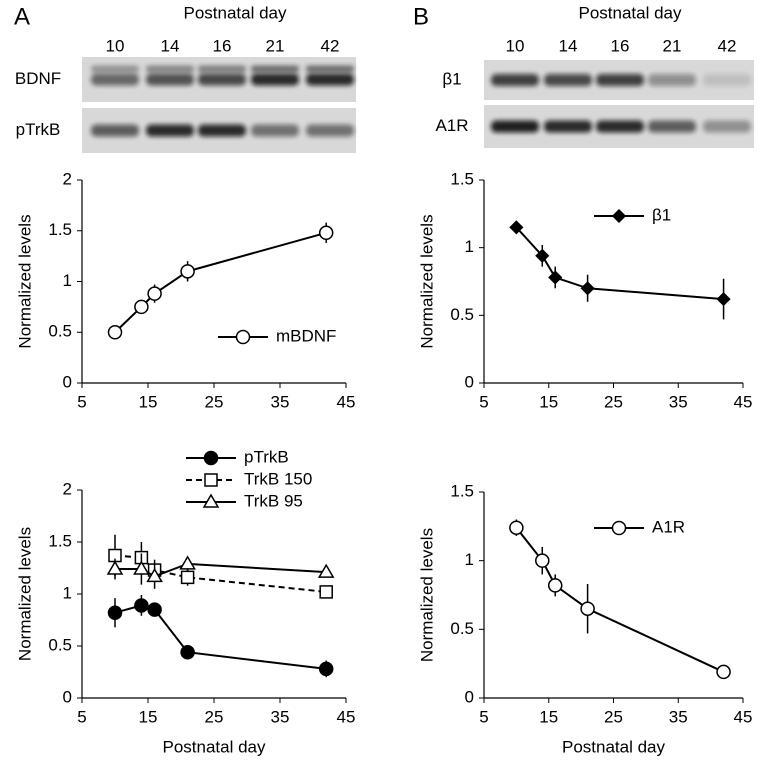  What do you see at coordinates (661, 214) in the screenshot?
I see `legend-label: β1` at bounding box center [661, 214].